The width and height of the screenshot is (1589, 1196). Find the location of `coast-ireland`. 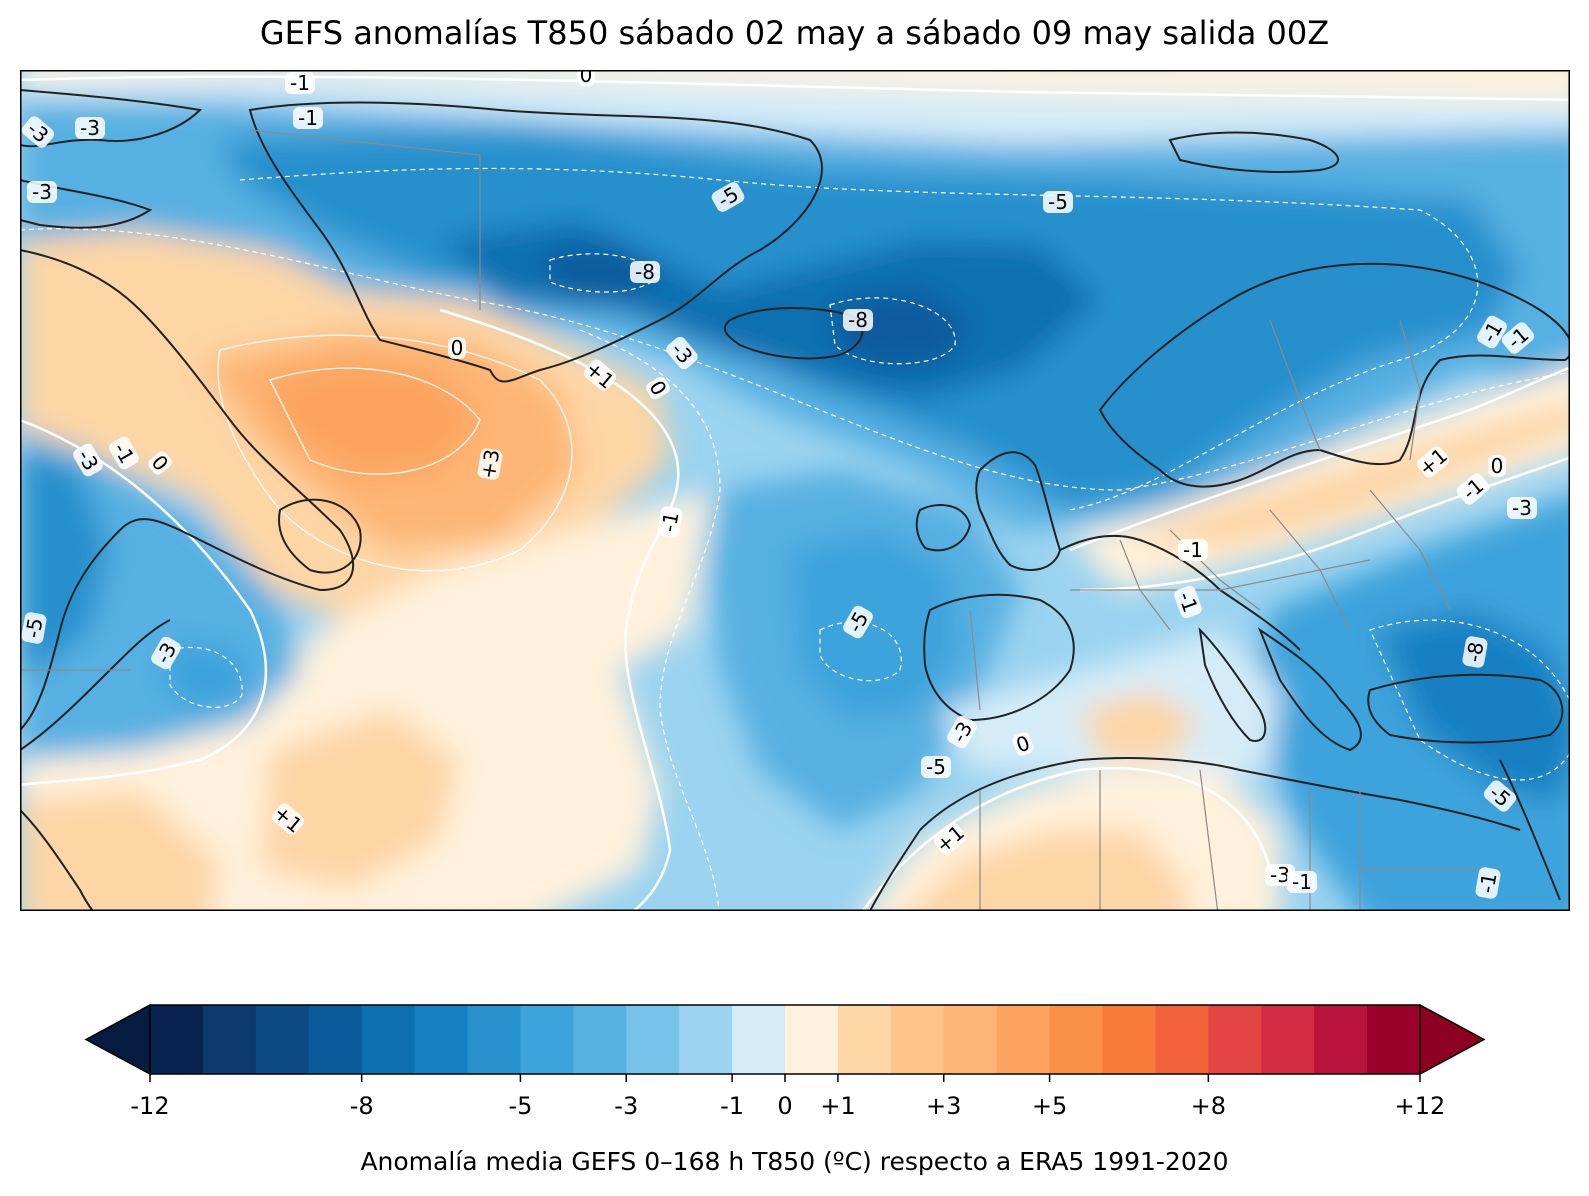

coast-ireland is located at coordinates (943, 528).